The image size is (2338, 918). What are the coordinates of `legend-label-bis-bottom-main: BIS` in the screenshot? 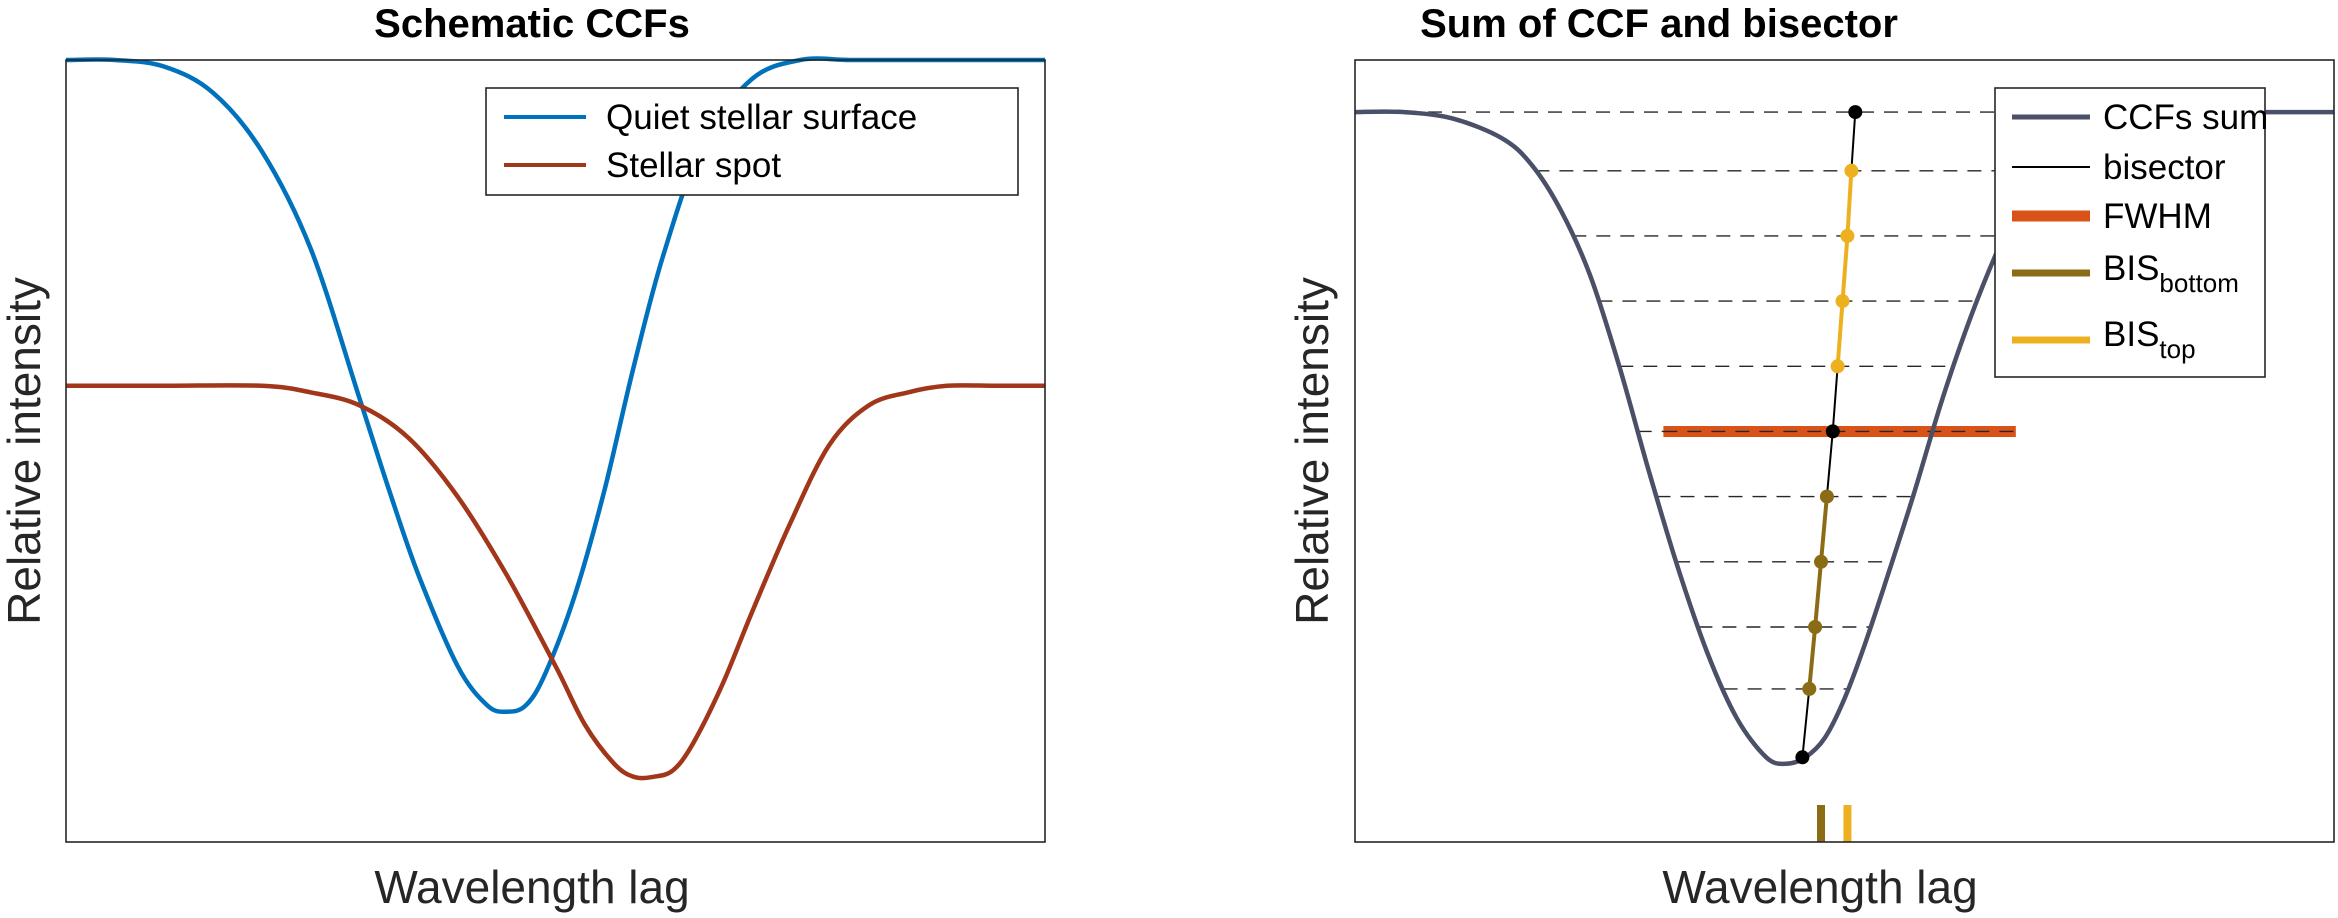 It's located at (2131, 268).